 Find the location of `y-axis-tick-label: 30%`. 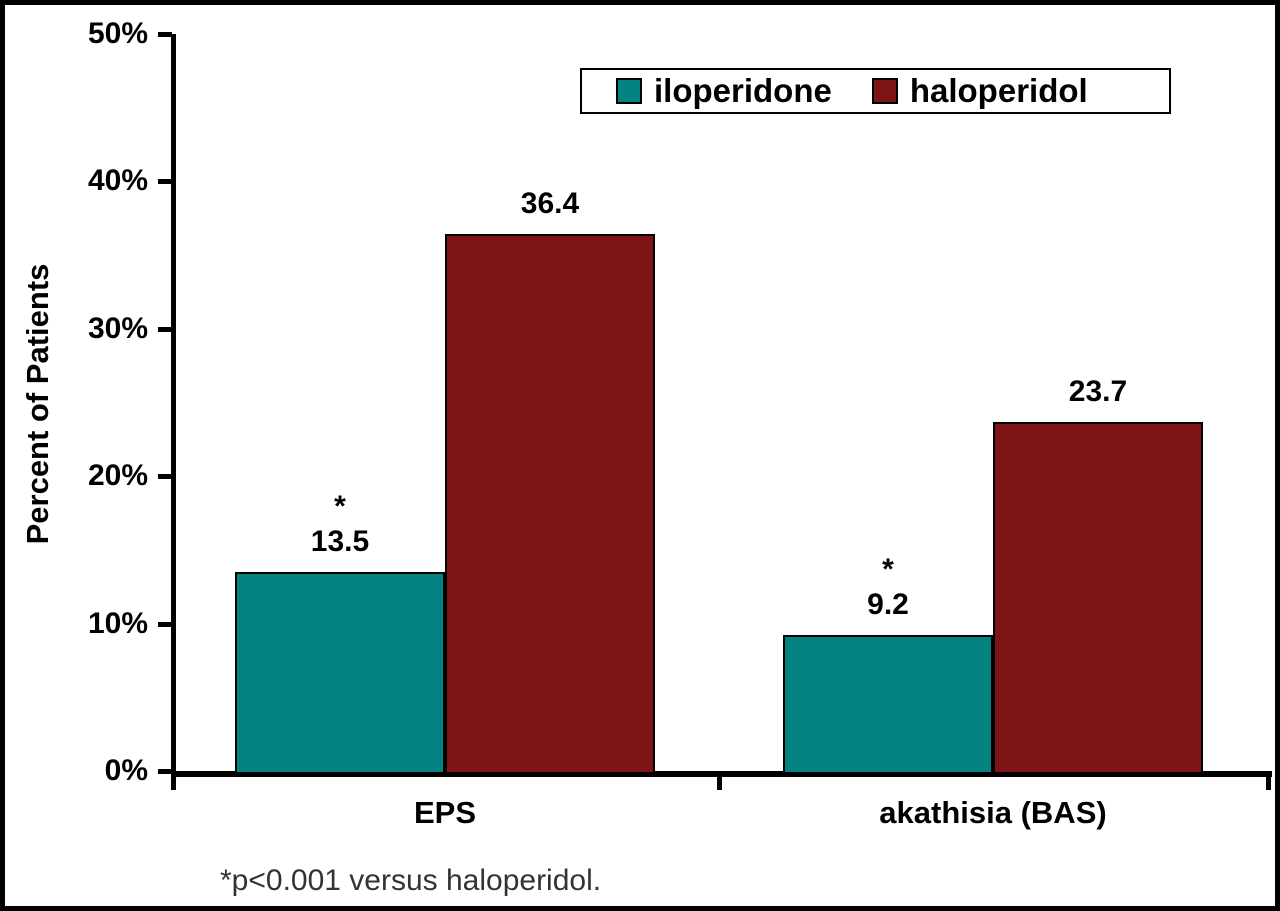

y-axis-tick-label: 30% is located at coordinates (117, 328).